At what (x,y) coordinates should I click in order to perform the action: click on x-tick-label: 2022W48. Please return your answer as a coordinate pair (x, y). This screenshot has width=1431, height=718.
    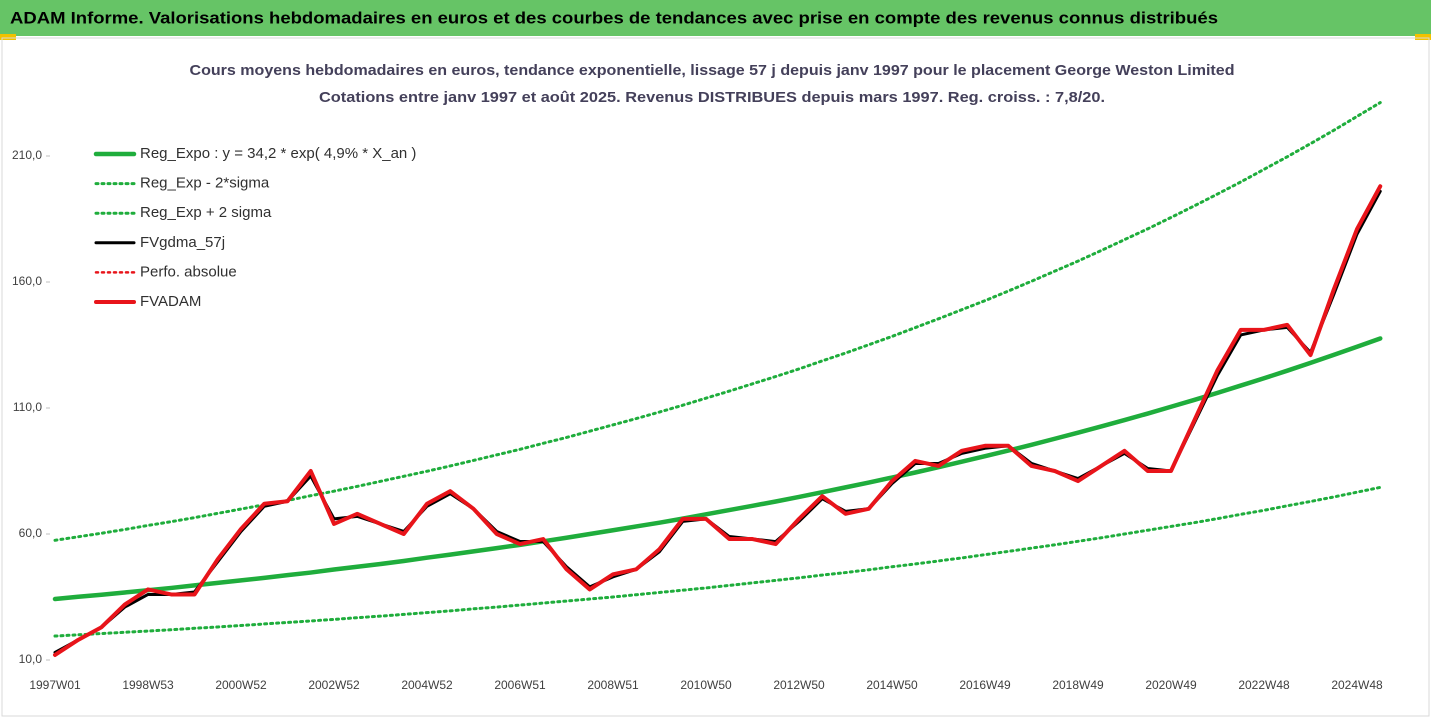
    Looking at the image, I should click on (1264, 685).